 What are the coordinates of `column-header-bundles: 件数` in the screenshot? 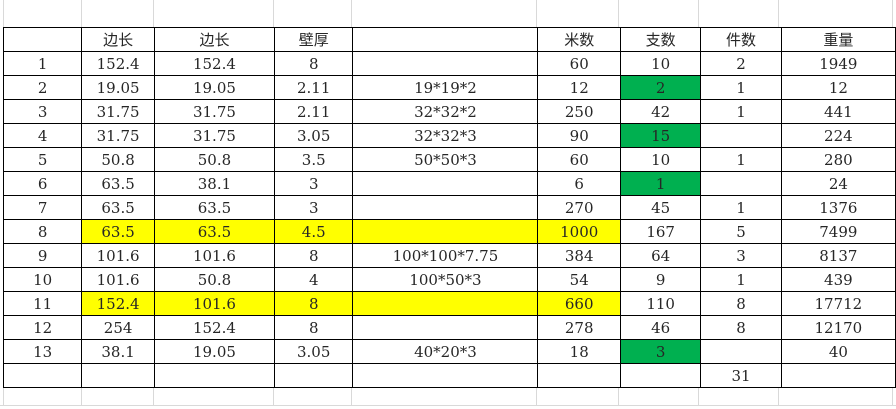 It's located at (741, 39).